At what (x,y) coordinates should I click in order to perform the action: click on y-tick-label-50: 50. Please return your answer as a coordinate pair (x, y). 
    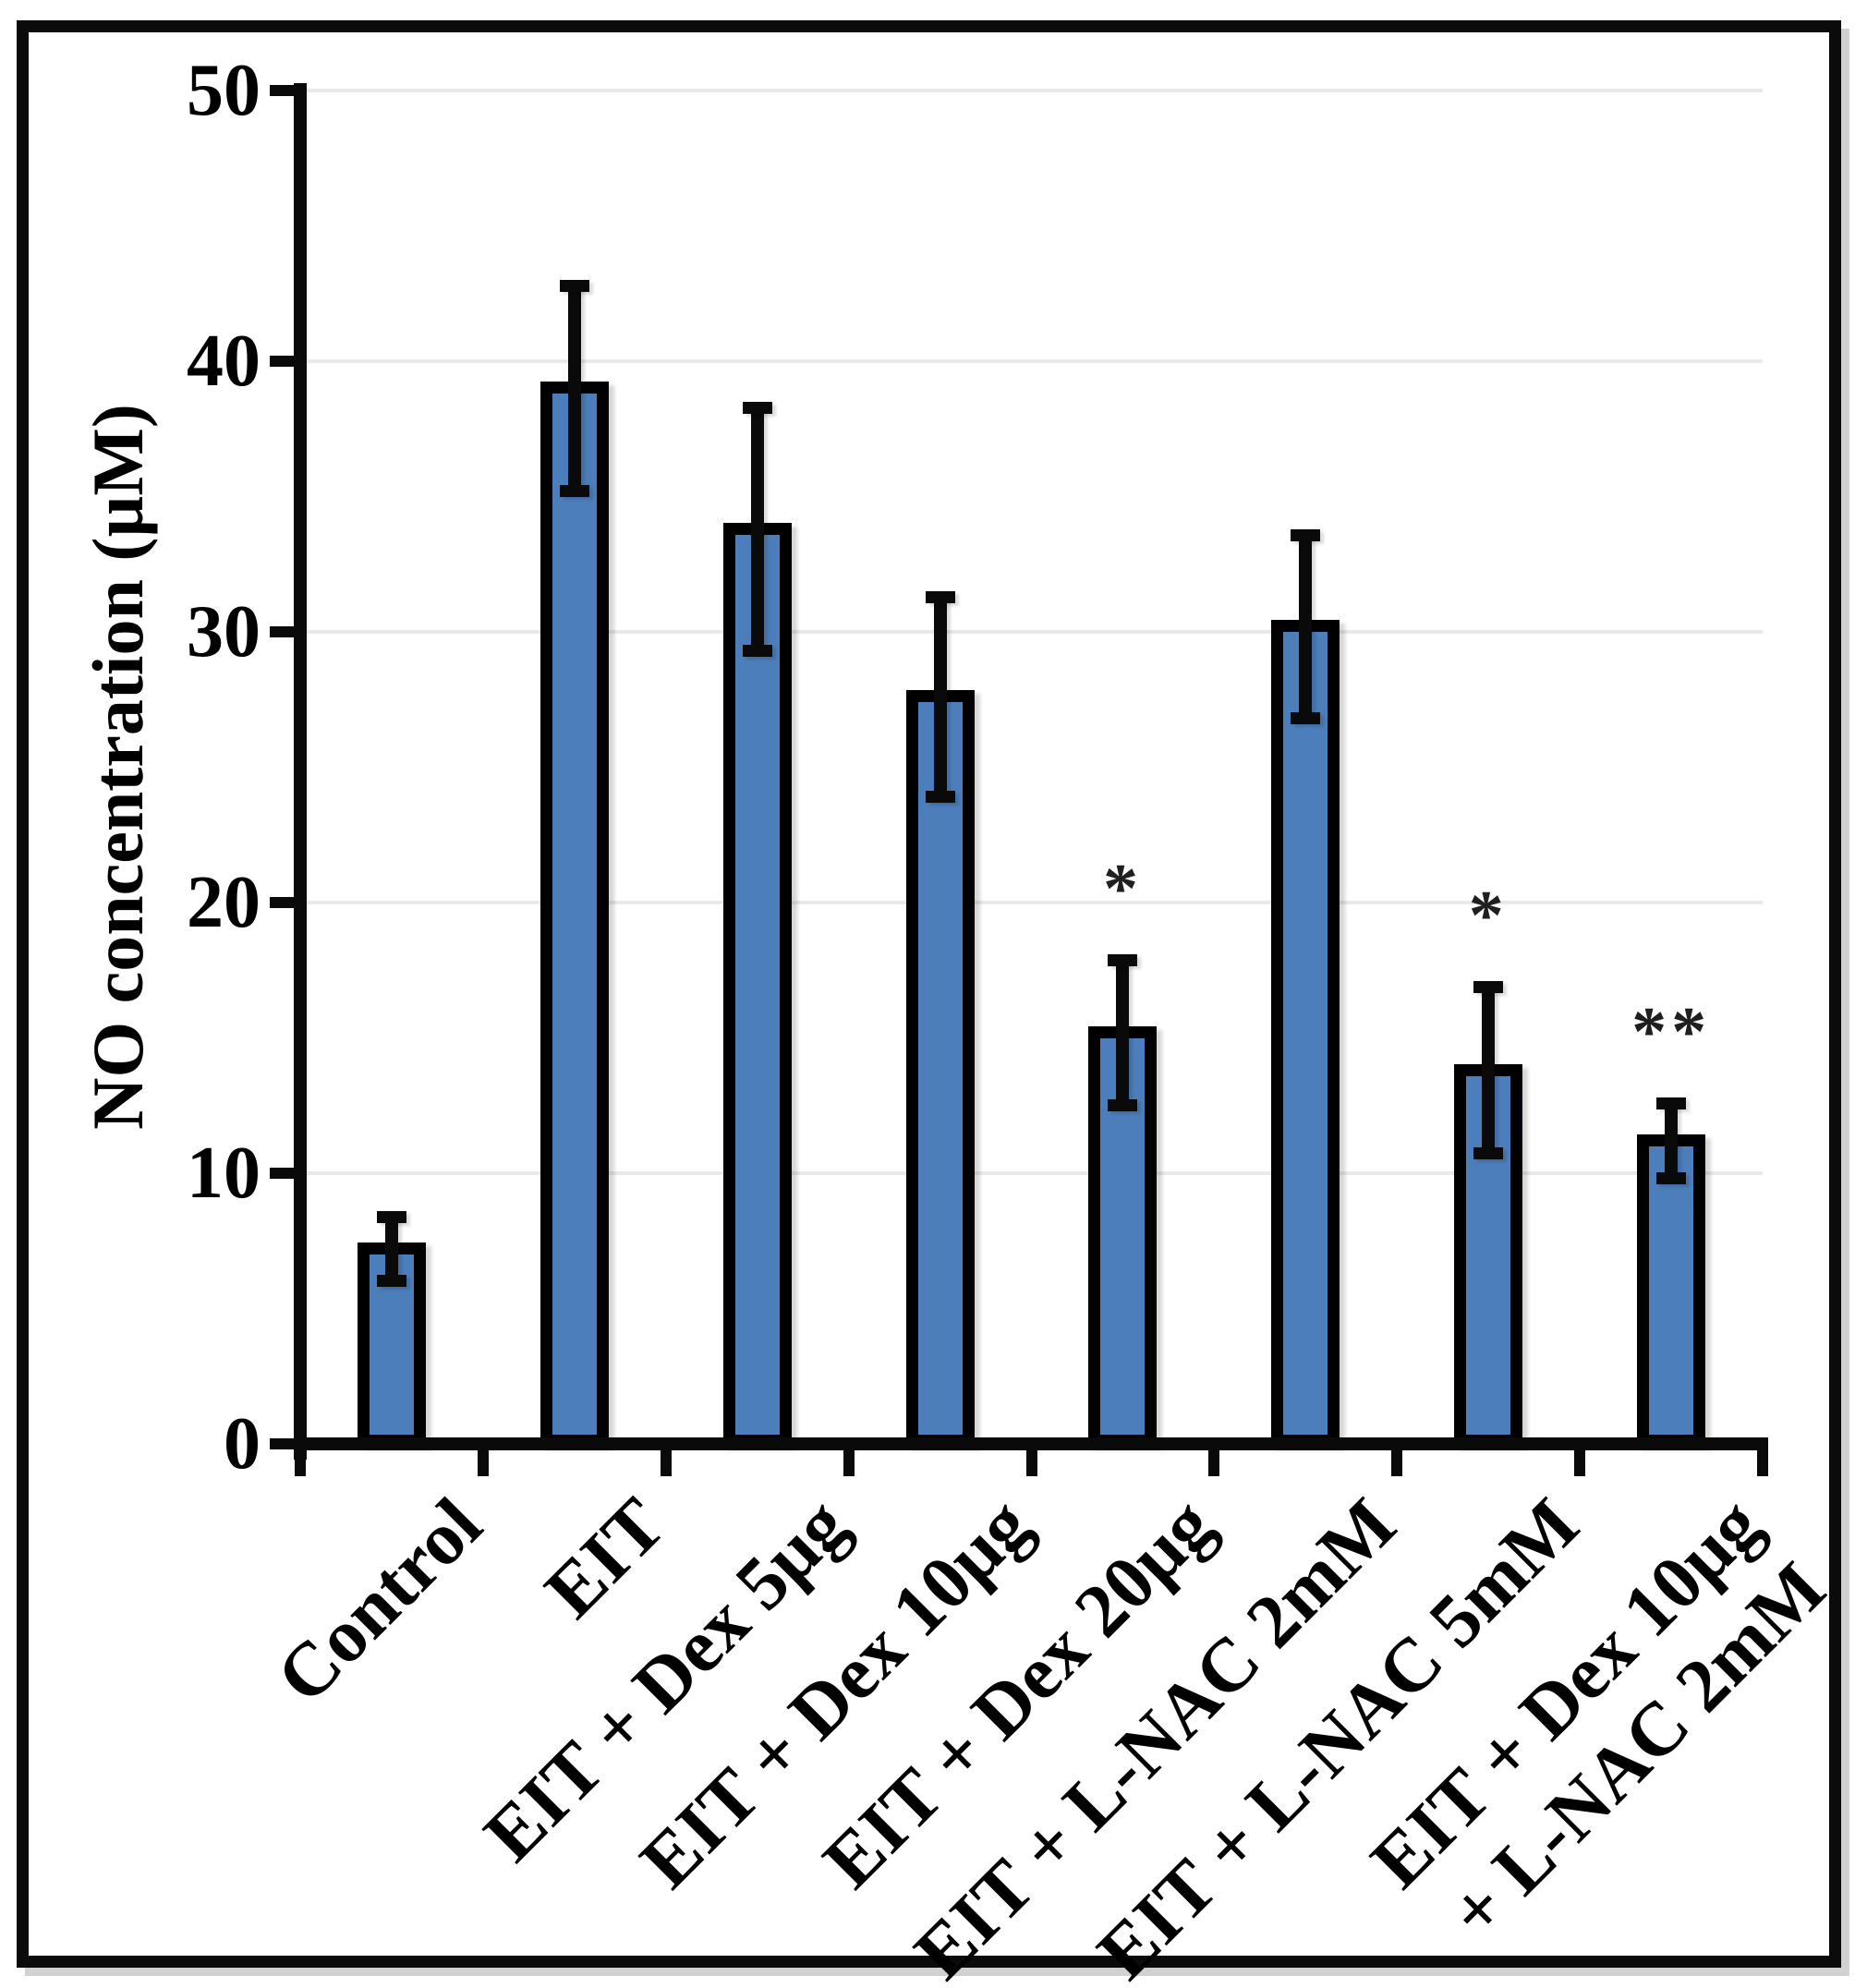
    Looking at the image, I should click on (224, 90).